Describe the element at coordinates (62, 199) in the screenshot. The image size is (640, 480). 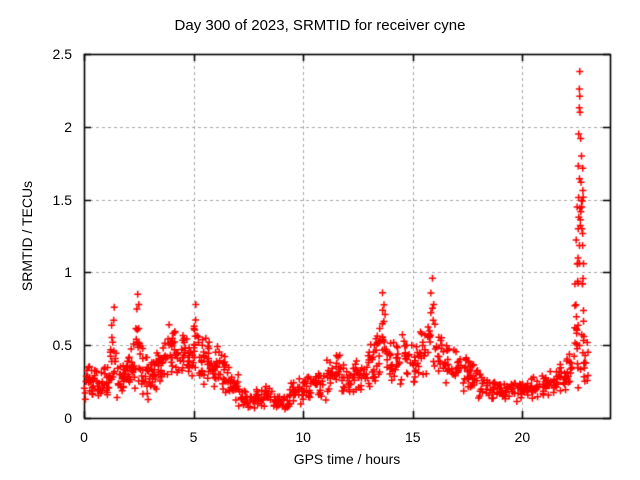
I see `y-tick-label: 1.5` at that location.